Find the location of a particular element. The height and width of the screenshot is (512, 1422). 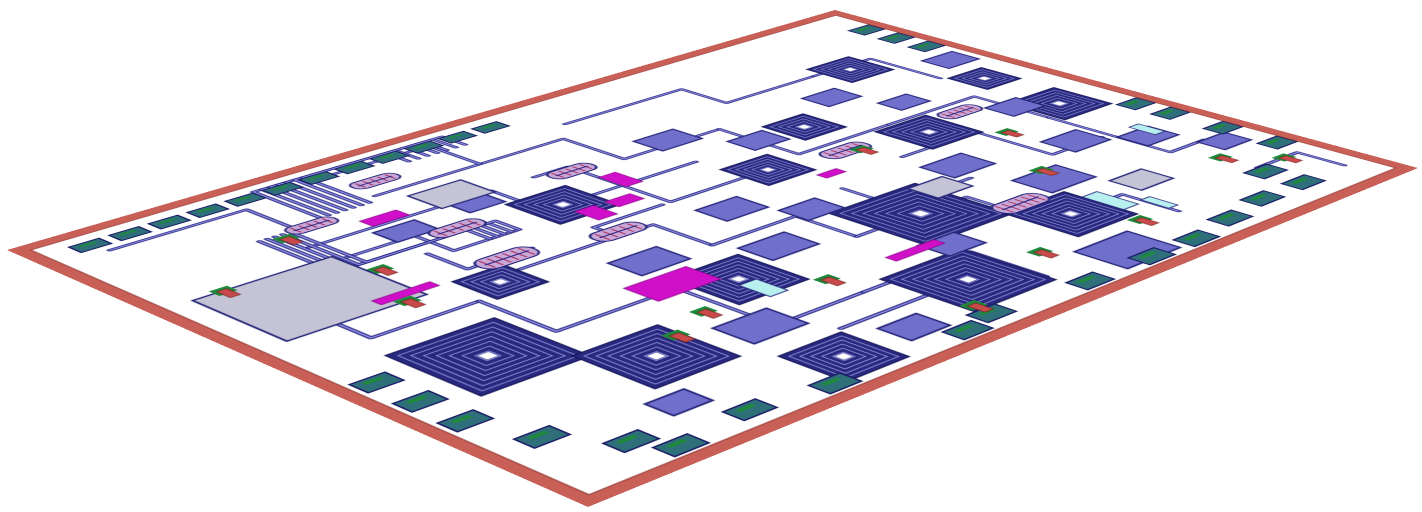

transistor-body is located at coordinates (507, 258).